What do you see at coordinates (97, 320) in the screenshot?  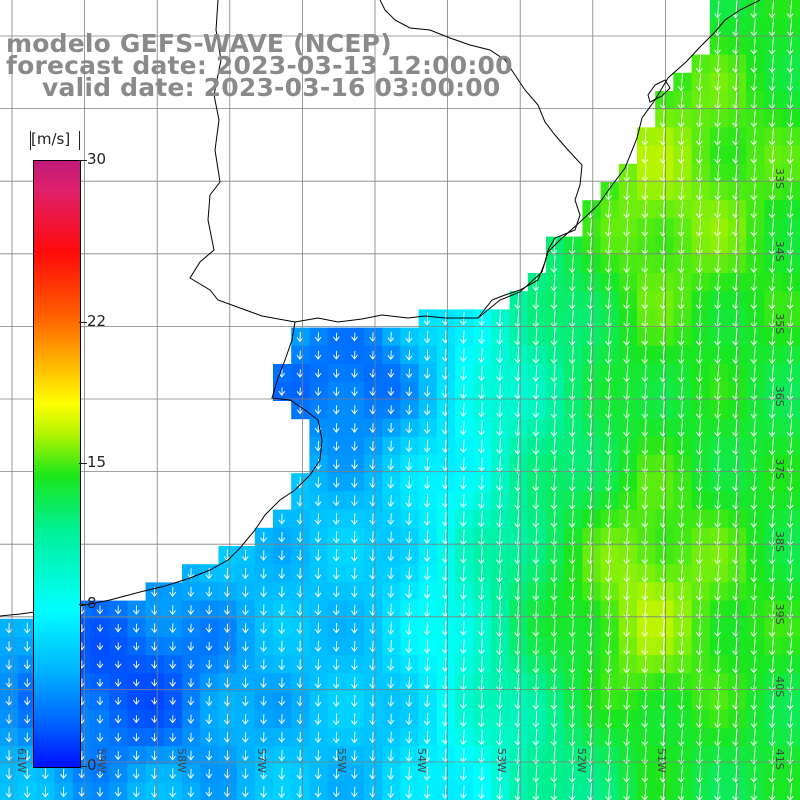 I see `colorbar-tick-label: 22` at bounding box center [97, 320].